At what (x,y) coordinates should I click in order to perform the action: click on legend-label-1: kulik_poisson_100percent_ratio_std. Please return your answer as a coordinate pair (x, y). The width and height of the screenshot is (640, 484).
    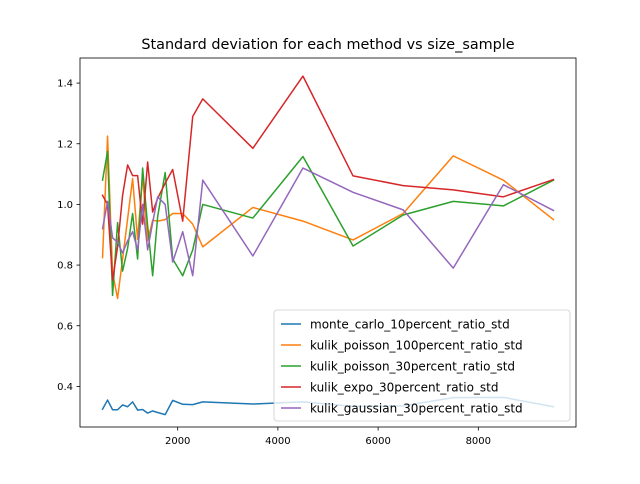
    Looking at the image, I should click on (416, 345).